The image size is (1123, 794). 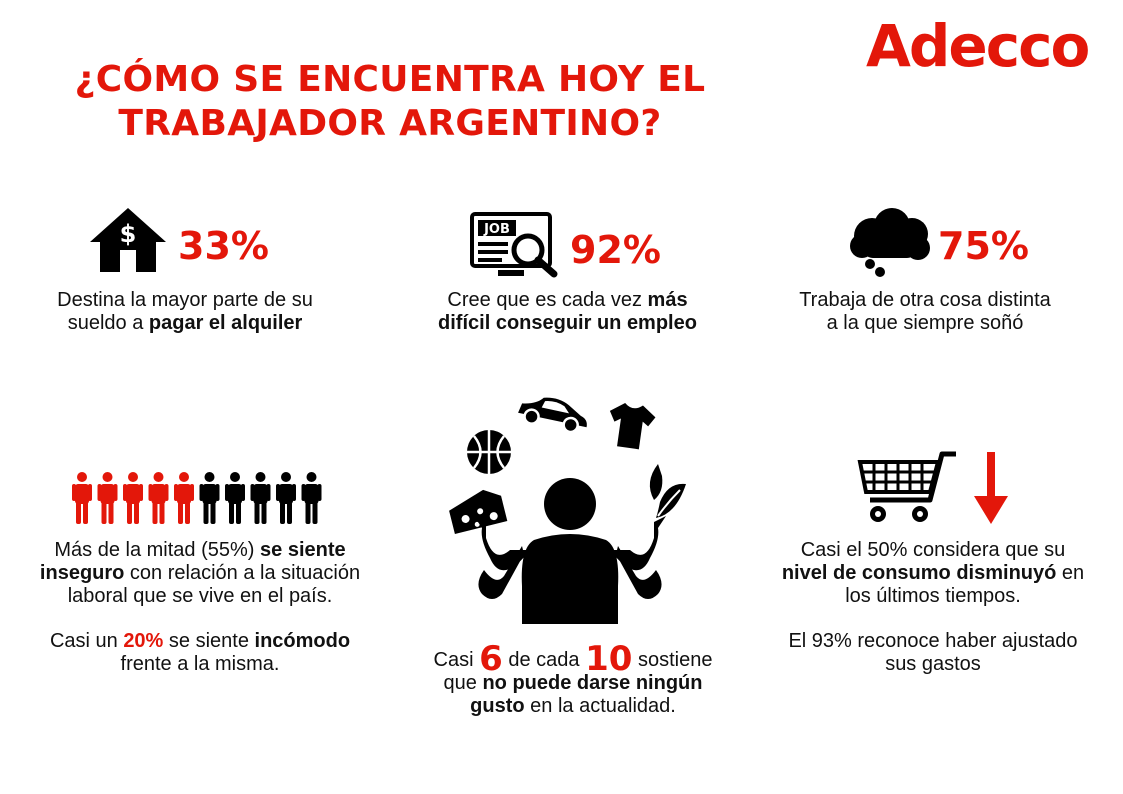 What do you see at coordinates (200, 596) in the screenshot?
I see `insecurity-p1-line3: laboral que se vive en el país.` at bounding box center [200, 596].